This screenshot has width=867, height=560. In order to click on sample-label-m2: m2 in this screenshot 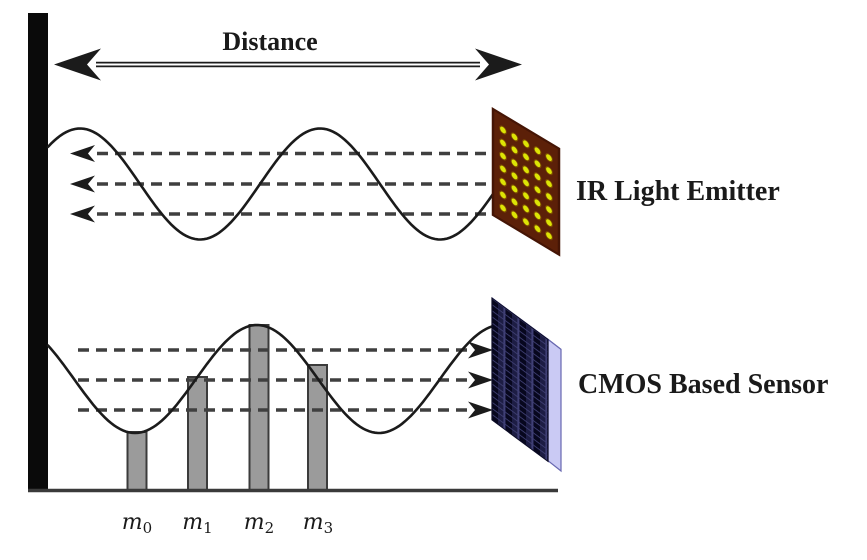, I will do `click(259, 523)`.